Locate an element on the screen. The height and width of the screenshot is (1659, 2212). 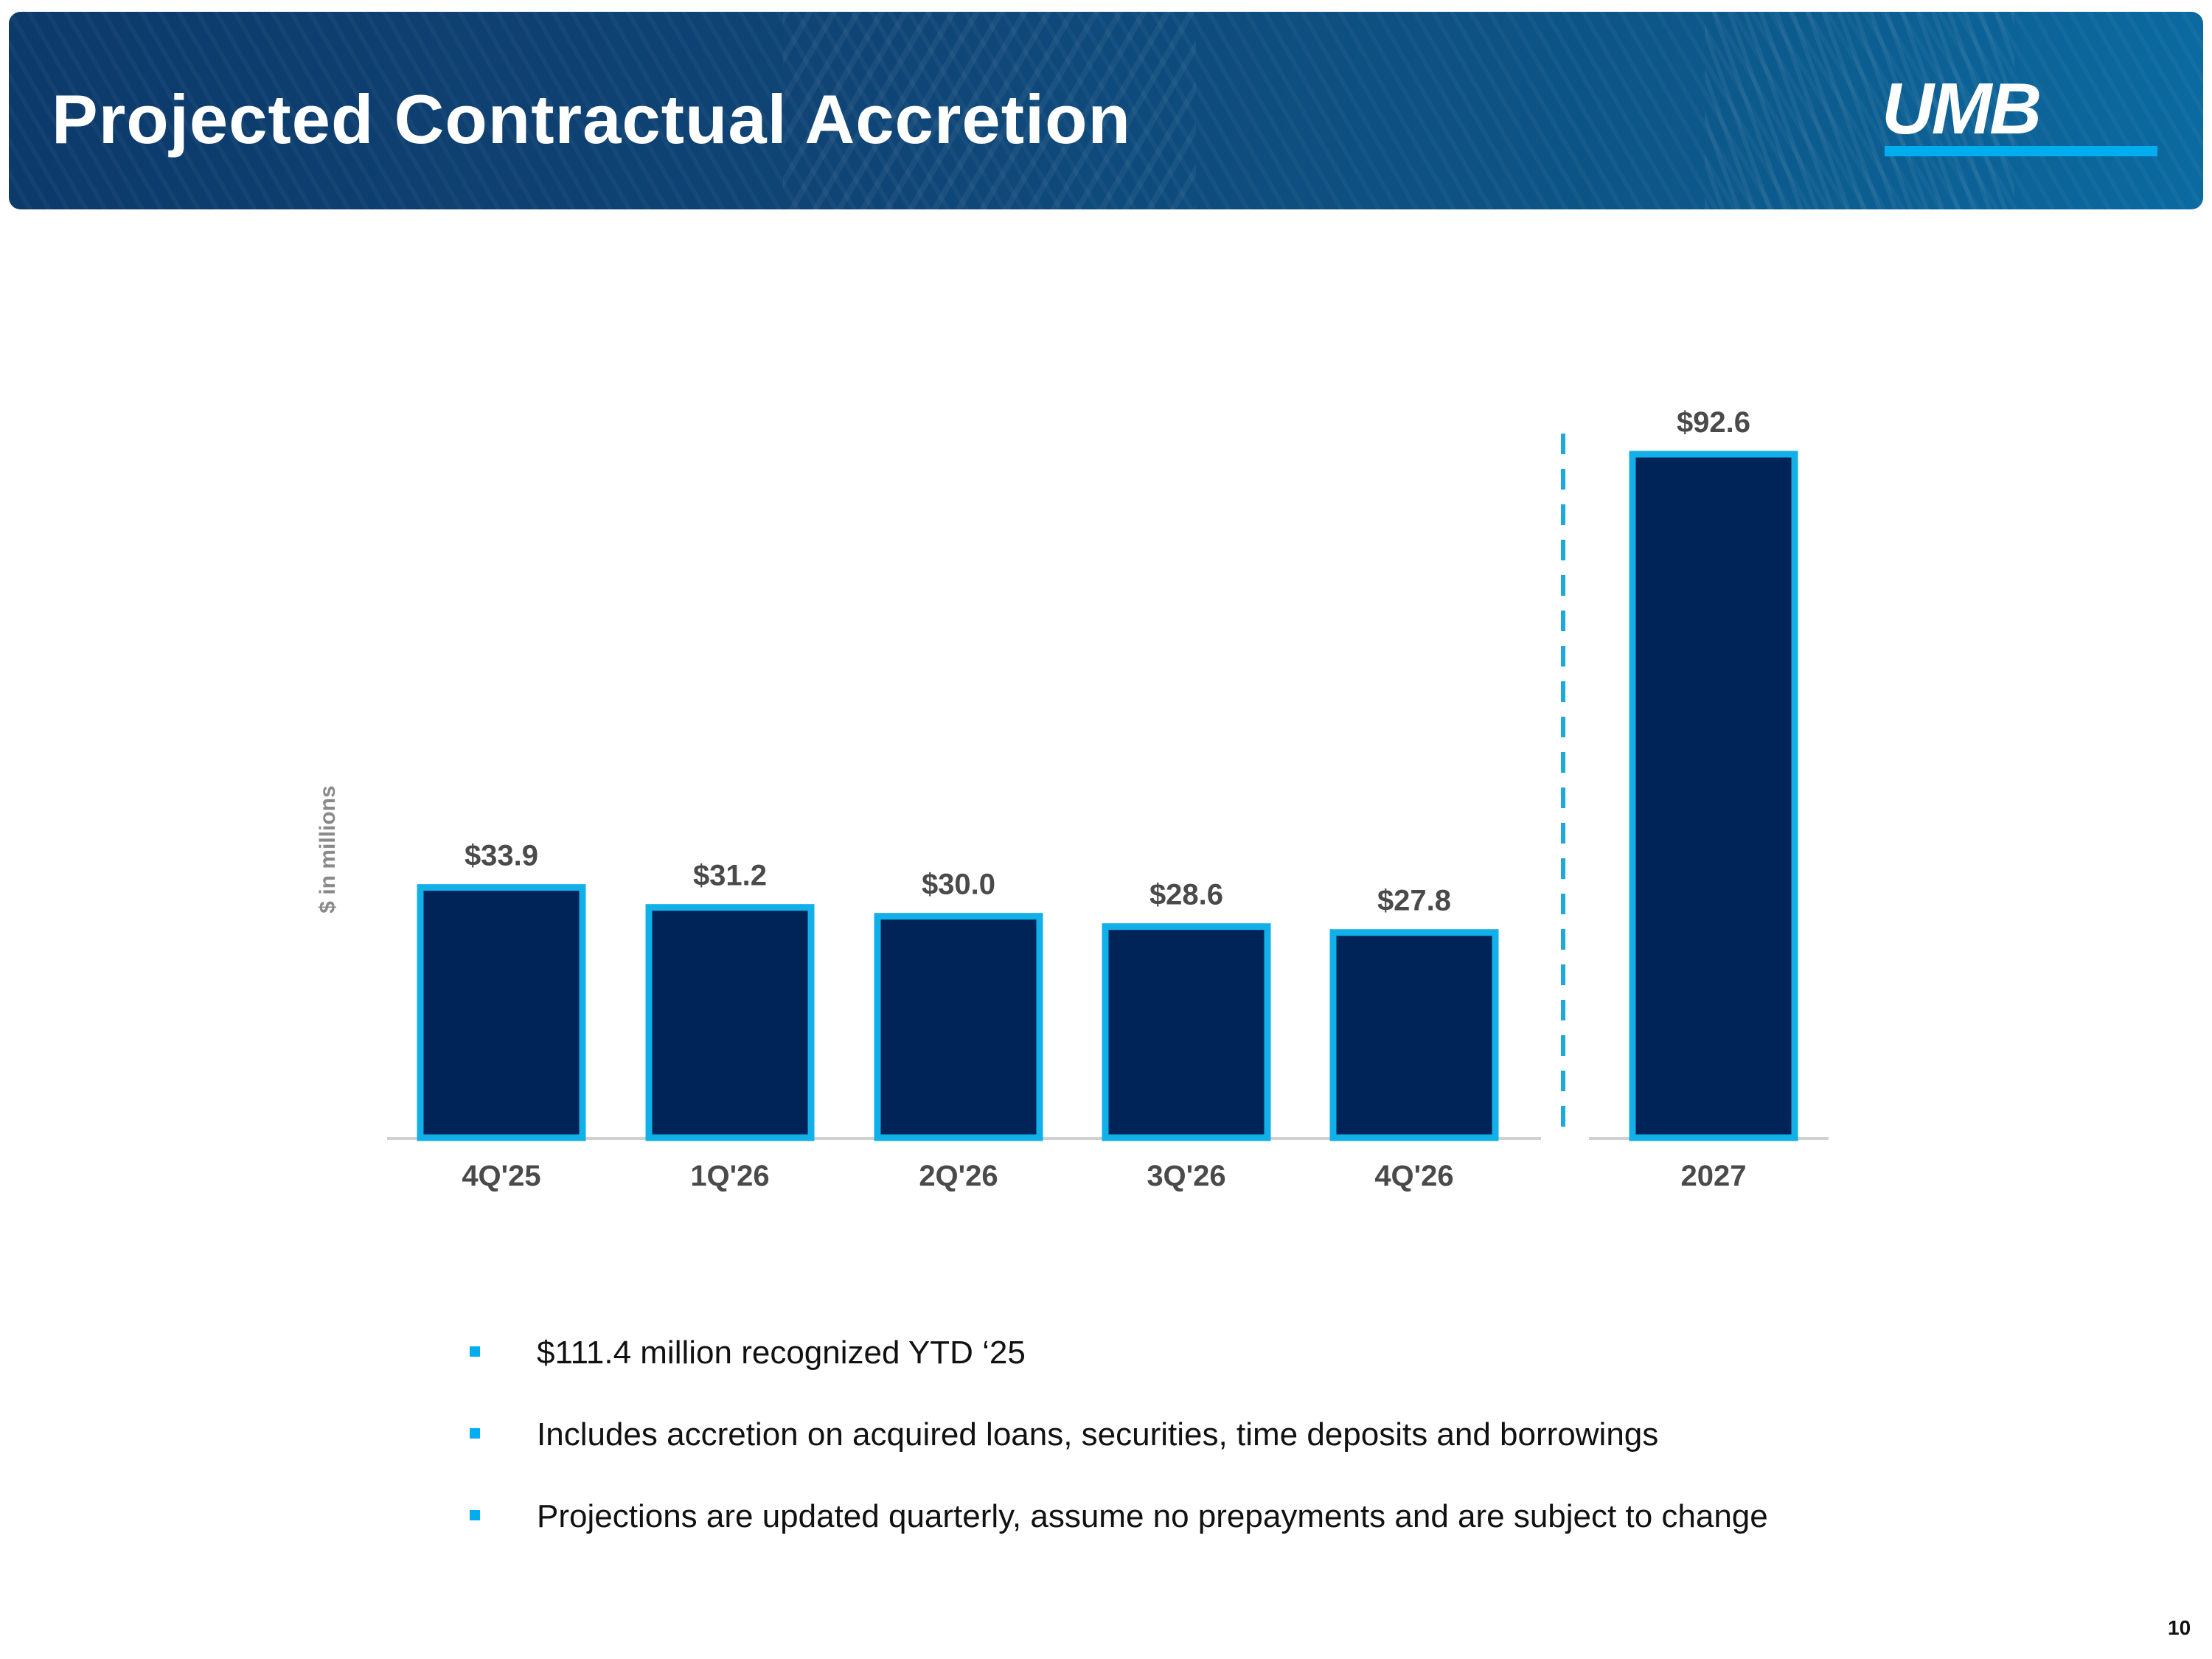
data-label: $27.8 is located at coordinates (1414, 901).